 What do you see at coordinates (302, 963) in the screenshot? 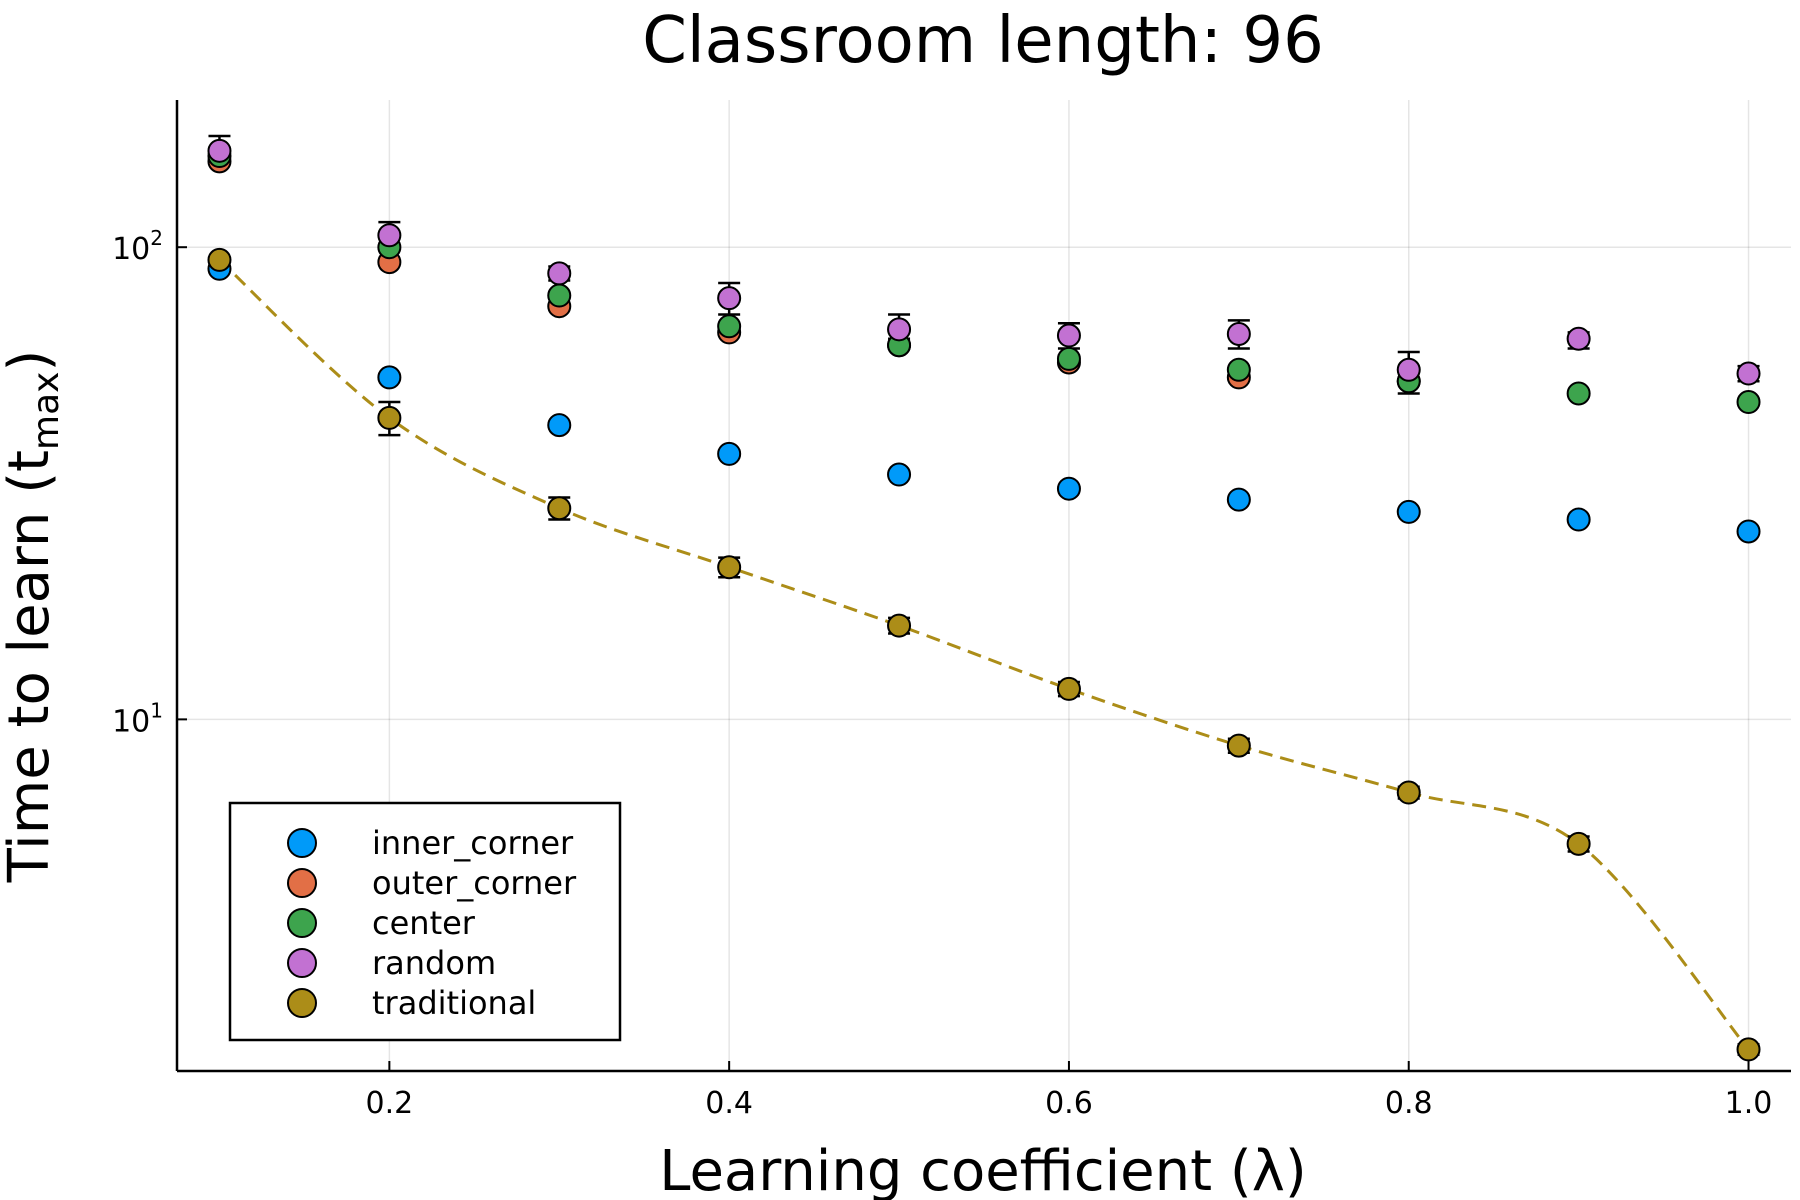
I see `legend-marker-random` at bounding box center [302, 963].